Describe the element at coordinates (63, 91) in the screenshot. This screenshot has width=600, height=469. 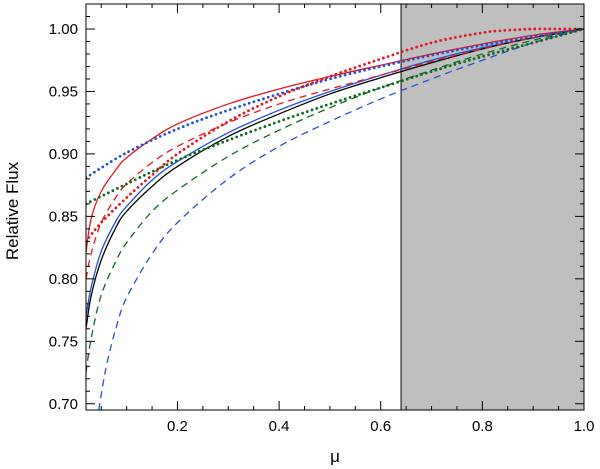
I see `y-tick-label: 0.95` at that location.